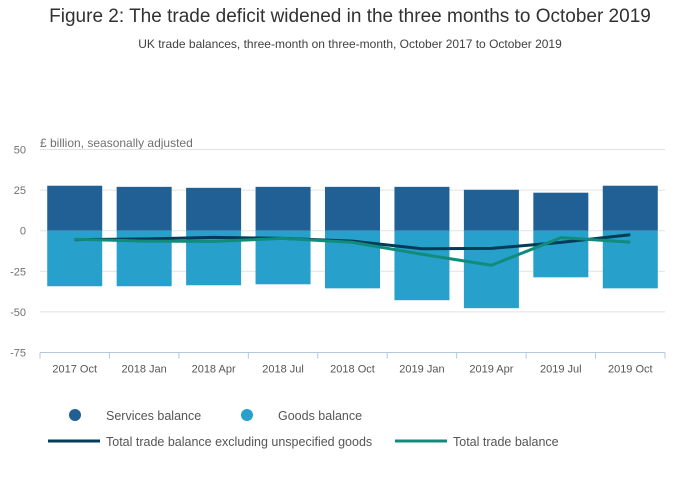  What do you see at coordinates (74, 370) in the screenshot?
I see `x-tick-label: 2017 Oct` at bounding box center [74, 370].